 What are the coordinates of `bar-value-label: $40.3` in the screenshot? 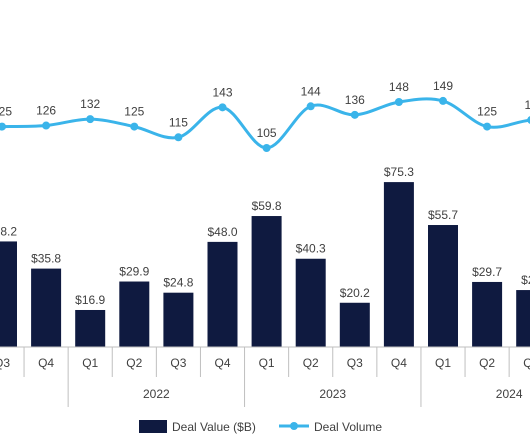 It's located at (311, 249).